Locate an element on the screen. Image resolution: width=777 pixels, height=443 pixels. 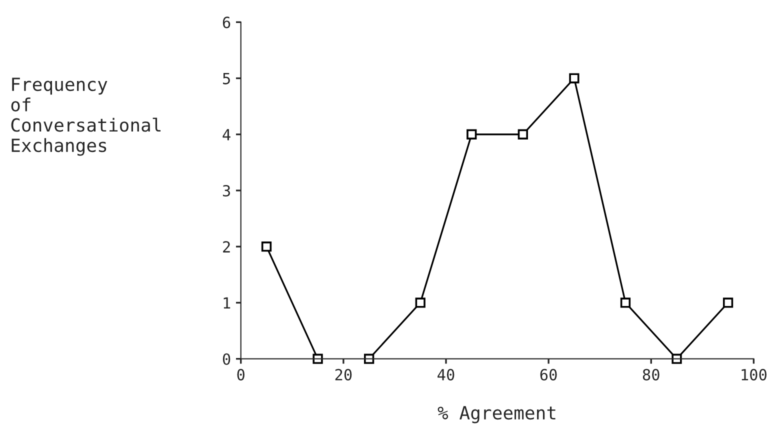
x-tick-label: 60 is located at coordinates (548, 374).